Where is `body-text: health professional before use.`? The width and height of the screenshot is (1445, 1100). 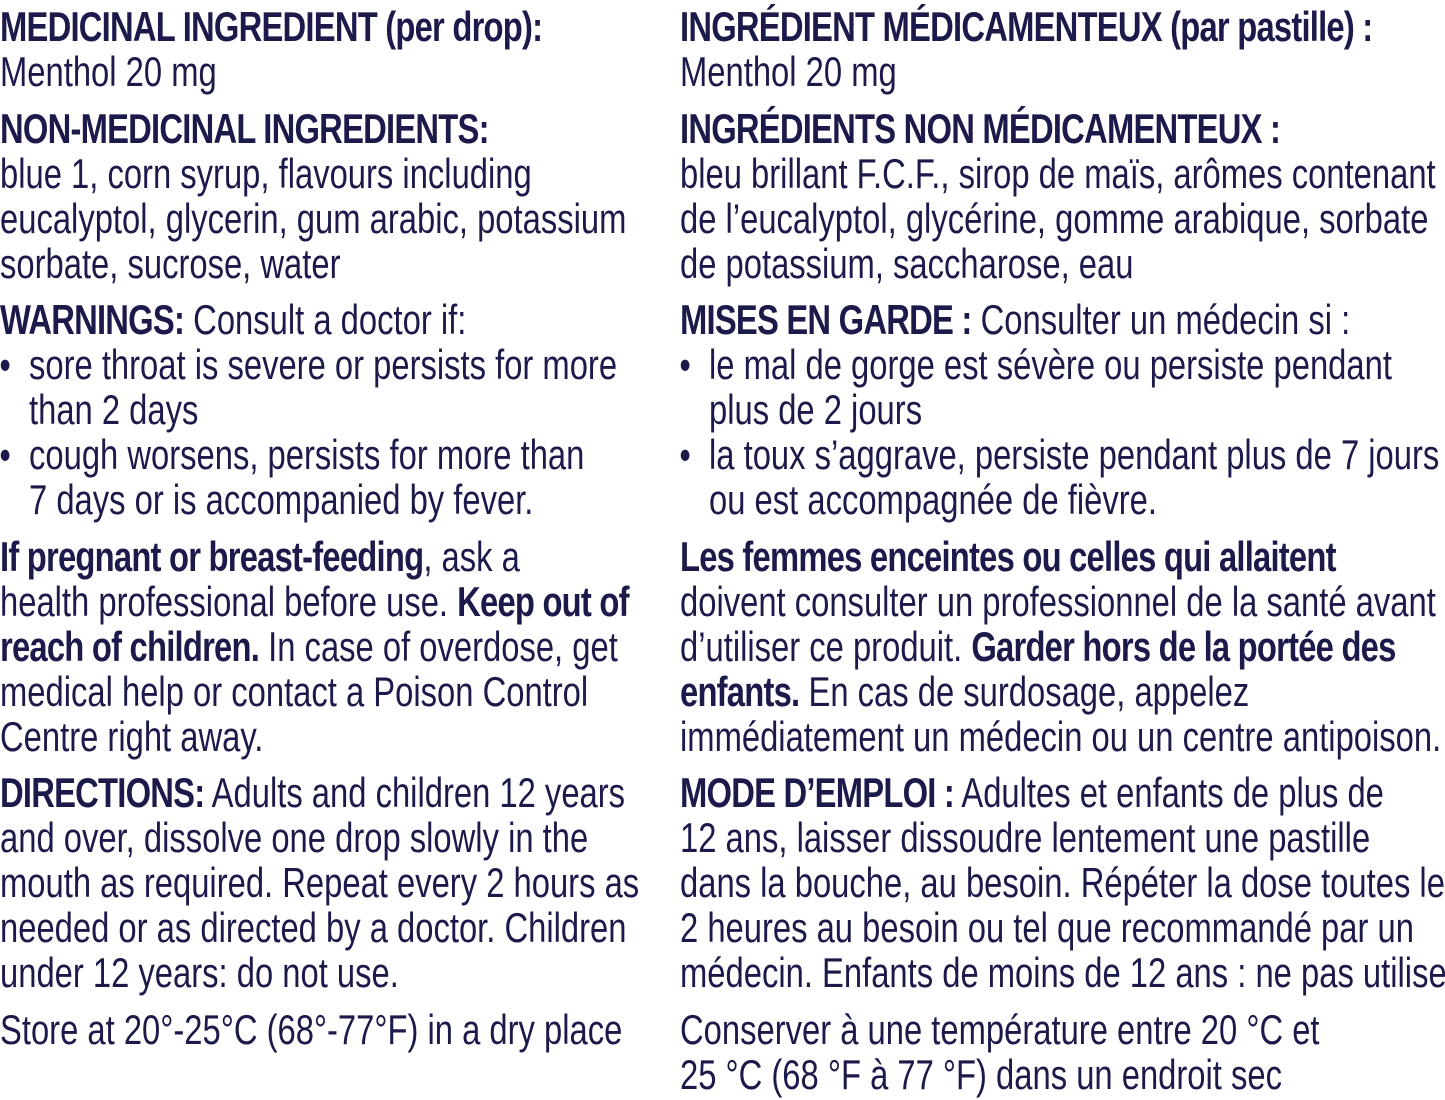
body-text: health professional before use. is located at coordinates (229, 601).